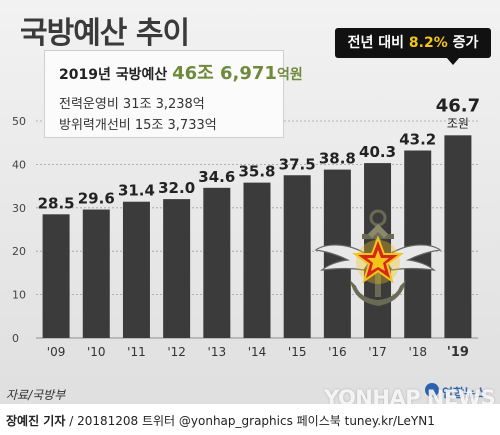  Describe the element at coordinates (458, 352) in the screenshot. I see `x-tick-label: '19` at that location.